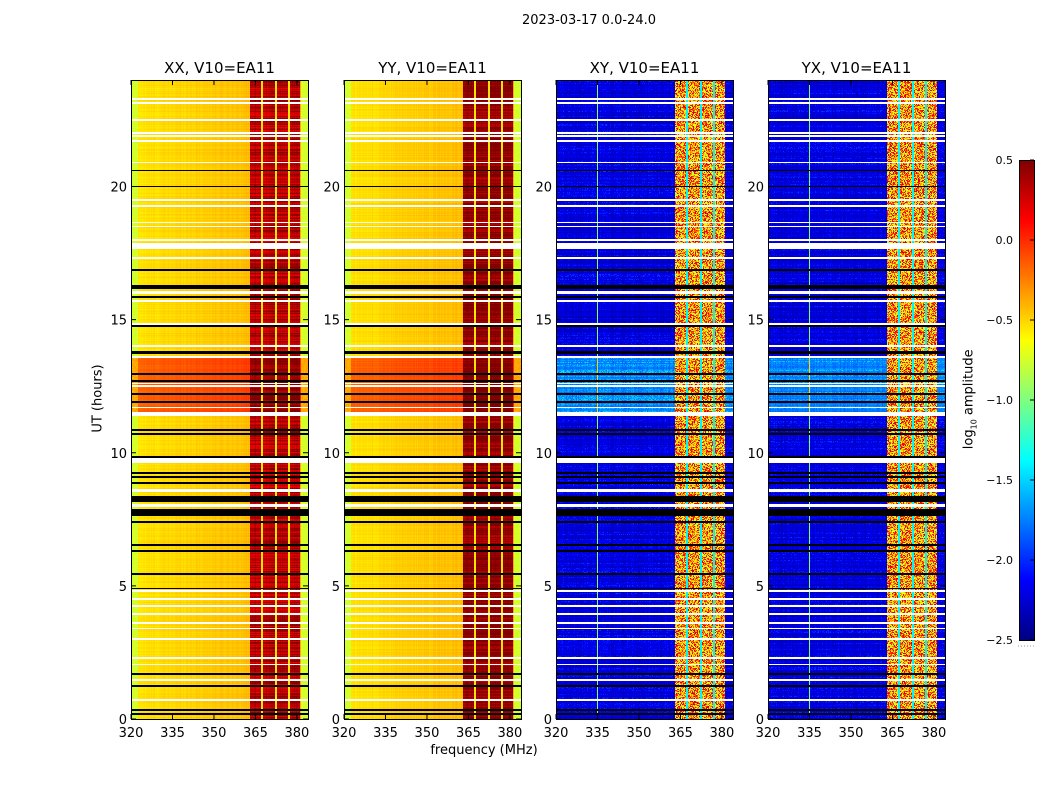 Image resolution: width=1050 pixels, height=800 pixels. I want to click on panel-title: XX, V10=EA11, so click(219, 68).